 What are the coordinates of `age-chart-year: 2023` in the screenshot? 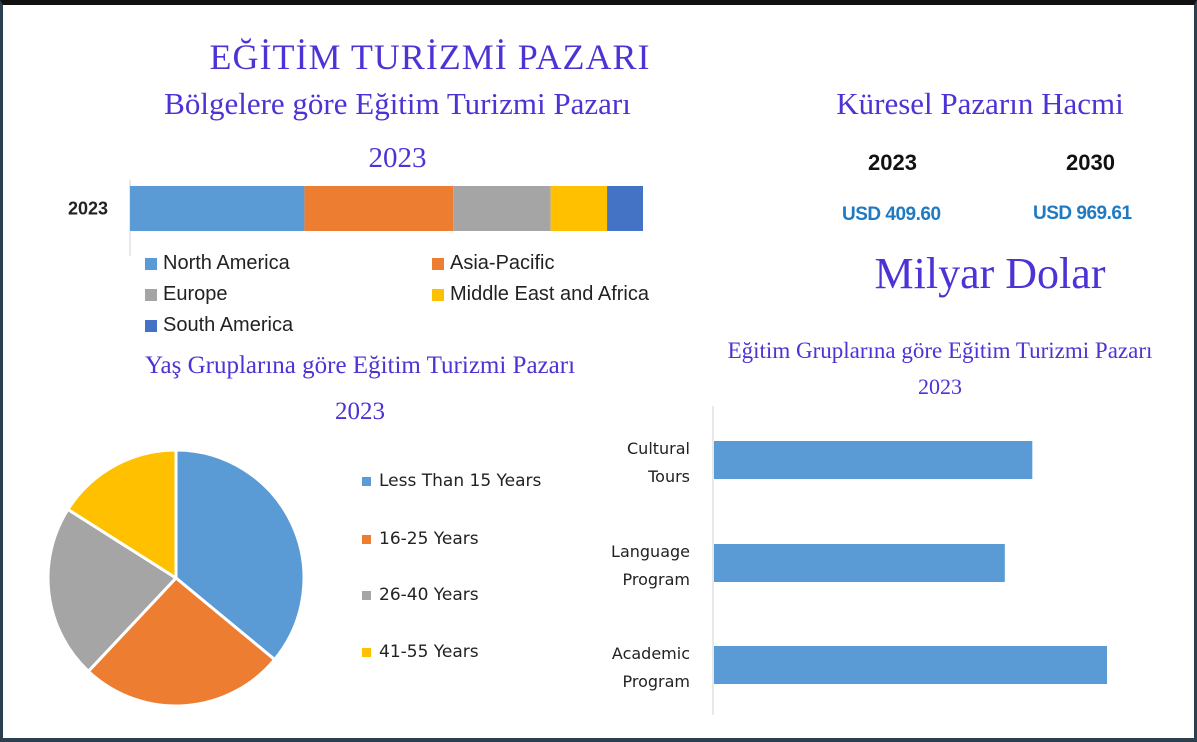 It's located at (360, 411).